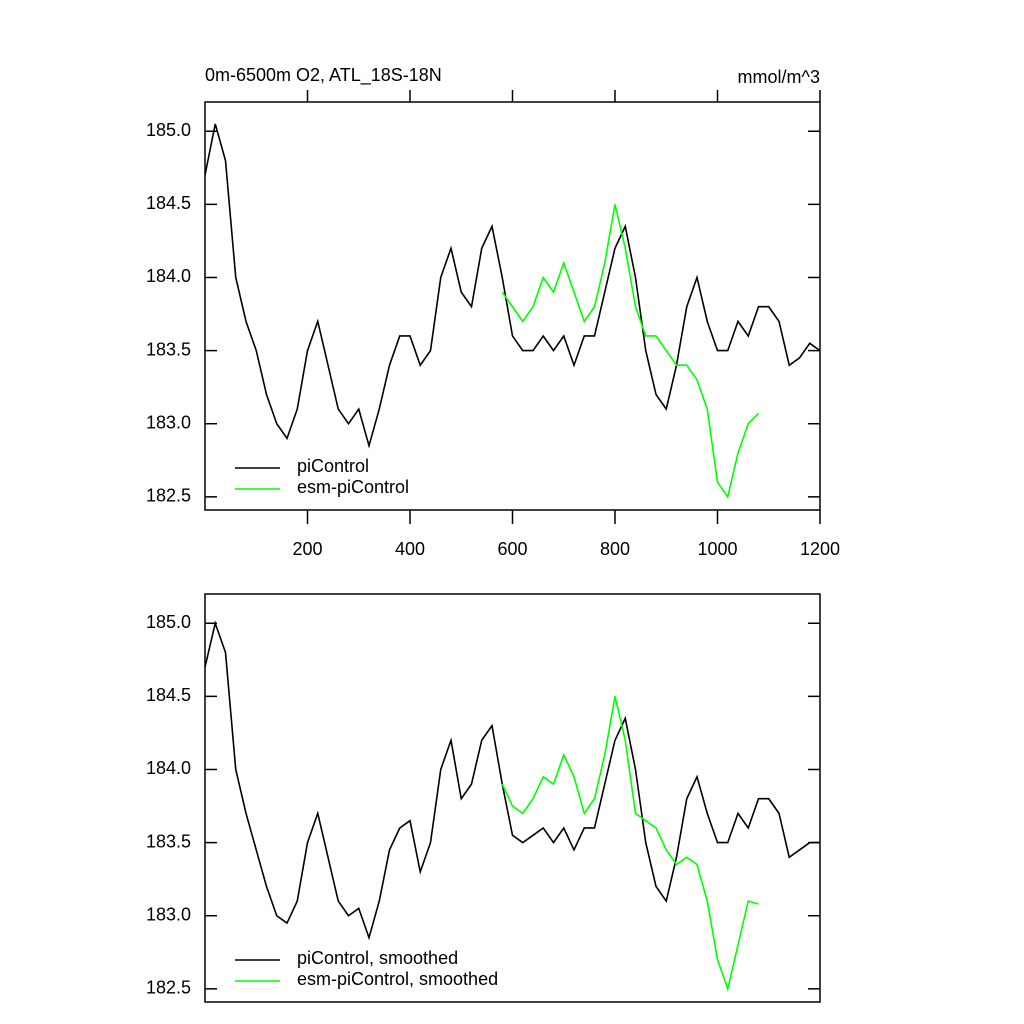 This screenshot has width=1024, height=1024. What do you see at coordinates (323, 75) in the screenshot?
I see `chart-title: 0m-6500m O2, ATL_18S-18N` at bounding box center [323, 75].